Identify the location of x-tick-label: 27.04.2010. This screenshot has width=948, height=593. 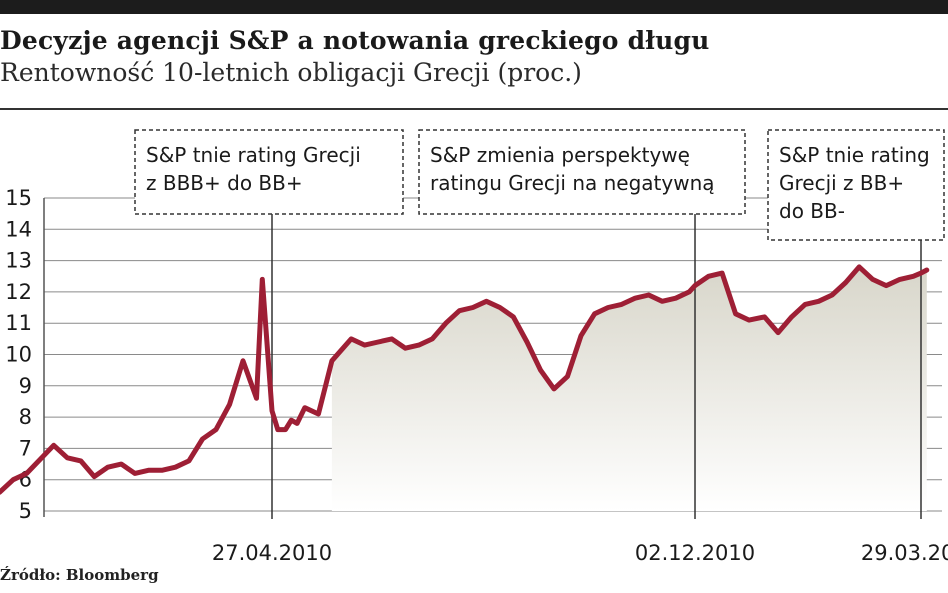
(272, 553).